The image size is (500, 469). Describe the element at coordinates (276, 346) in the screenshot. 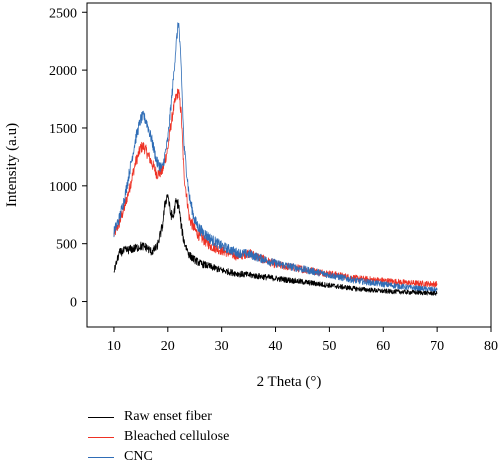

I see `x-tick-label: 40` at that location.